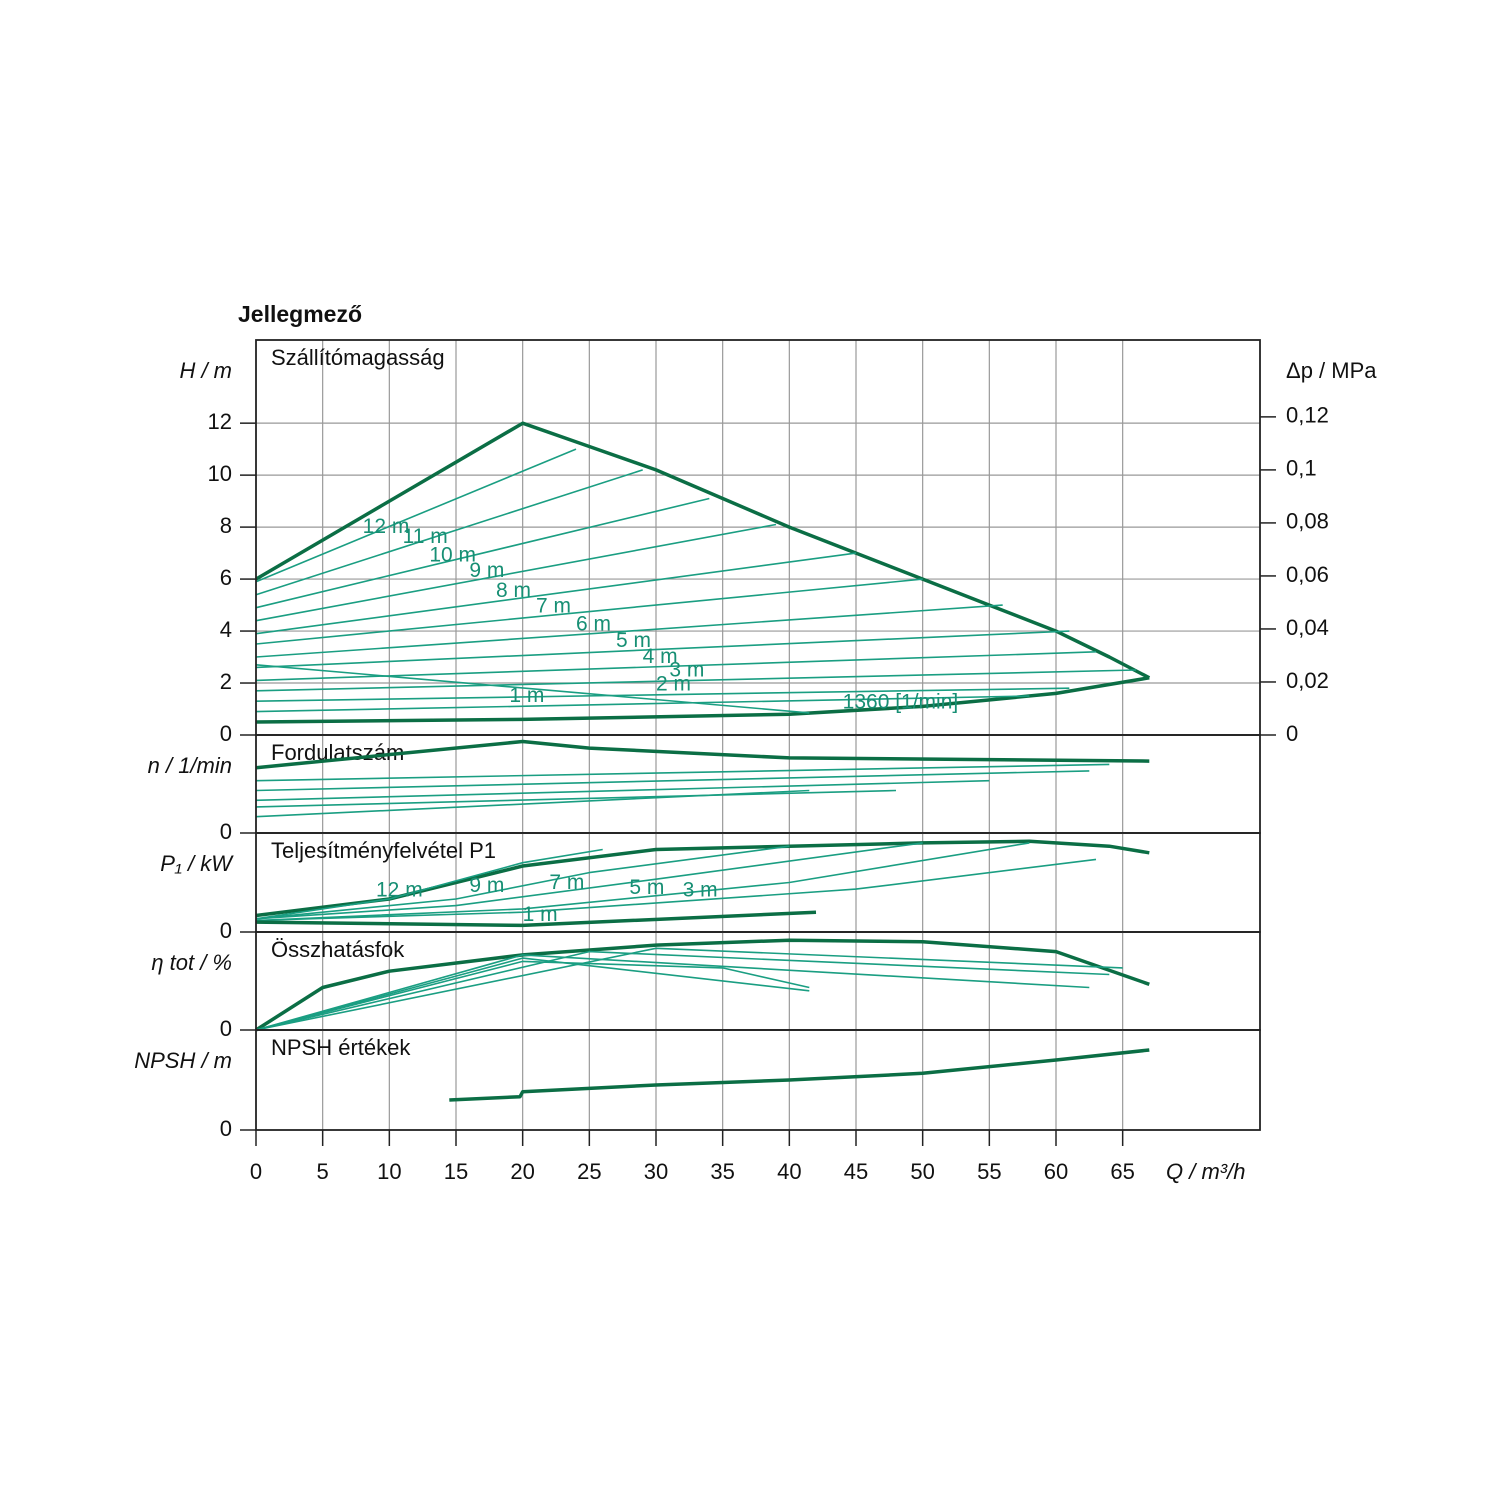 Image resolution: width=1500 pixels, height=1500 pixels. I want to click on curve-label: 1 m, so click(540, 914).